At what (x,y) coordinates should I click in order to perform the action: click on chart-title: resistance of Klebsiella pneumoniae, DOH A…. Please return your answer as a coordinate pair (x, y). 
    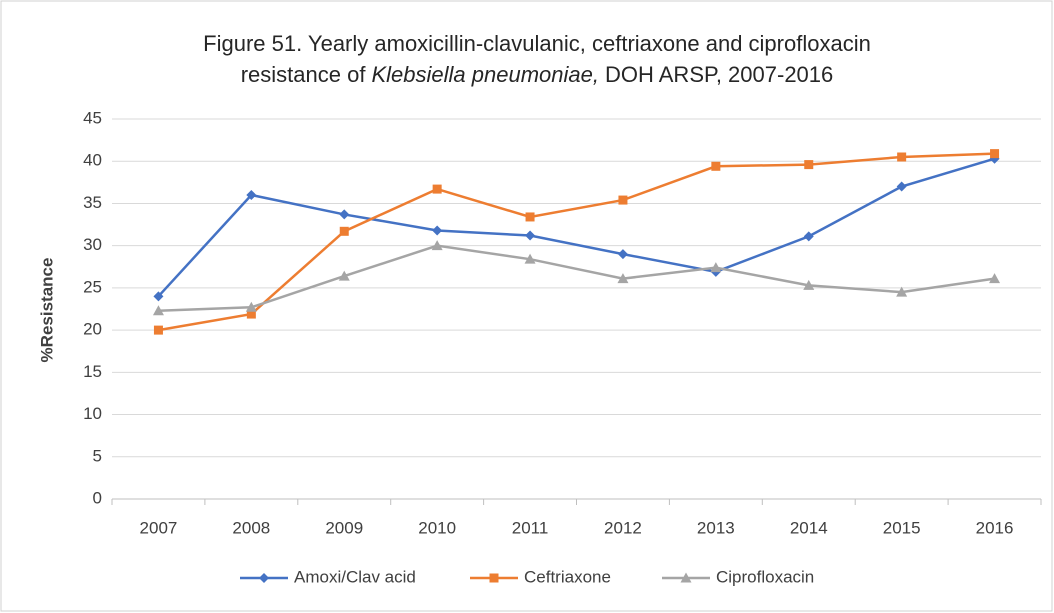
    Looking at the image, I should click on (537, 74).